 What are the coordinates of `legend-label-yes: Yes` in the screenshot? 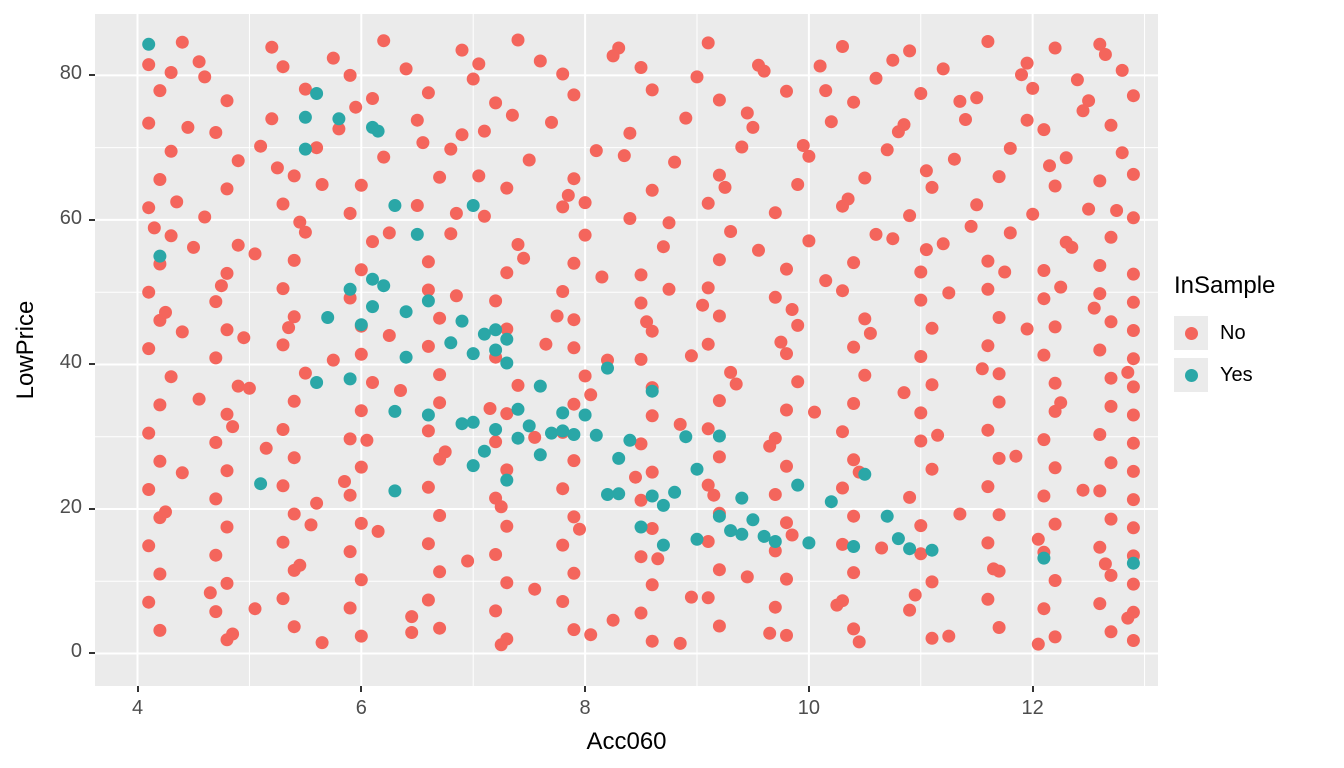 It's located at (1236, 374).